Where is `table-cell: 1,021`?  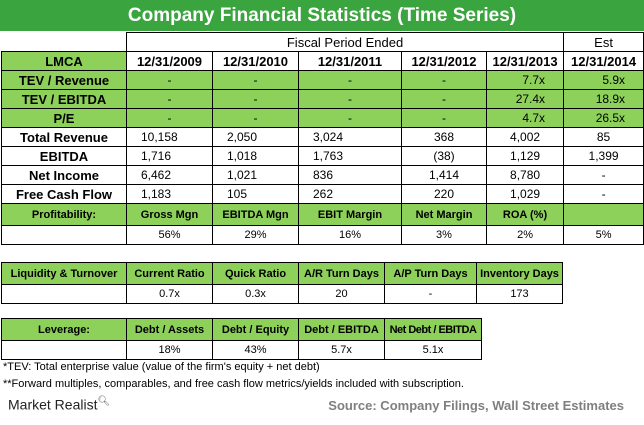
table-cell: 1,021 is located at coordinates (255, 175).